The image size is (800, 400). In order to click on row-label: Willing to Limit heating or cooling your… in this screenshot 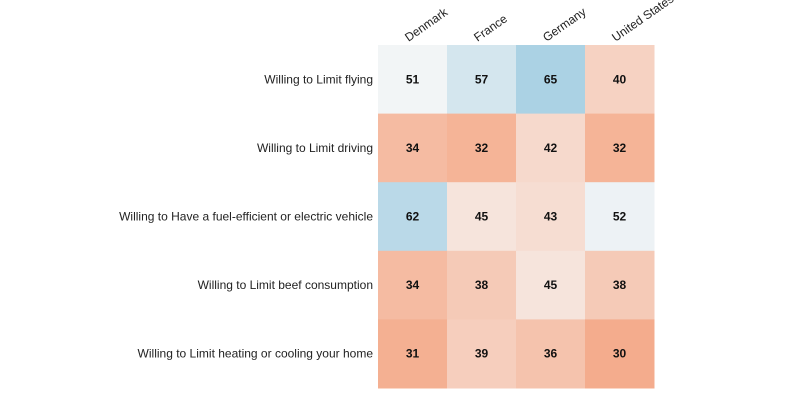, I will do `click(256, 354)`.